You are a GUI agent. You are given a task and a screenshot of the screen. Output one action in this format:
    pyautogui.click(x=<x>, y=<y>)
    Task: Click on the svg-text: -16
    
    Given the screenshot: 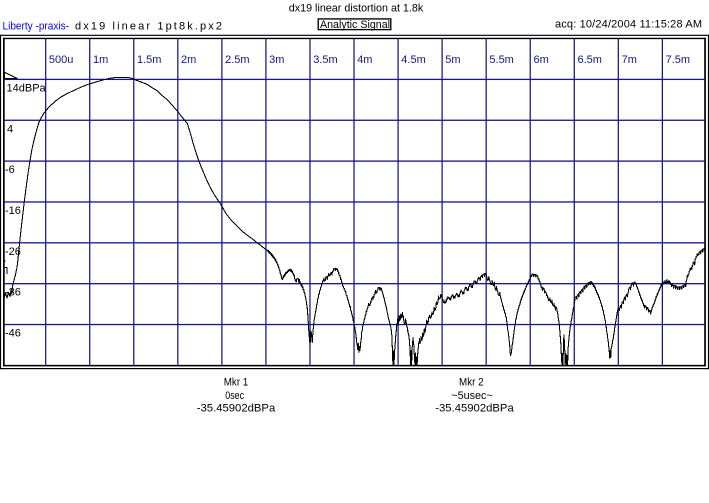 What is the action you would take?
    pyautogui.click(x=13, y=211)
    